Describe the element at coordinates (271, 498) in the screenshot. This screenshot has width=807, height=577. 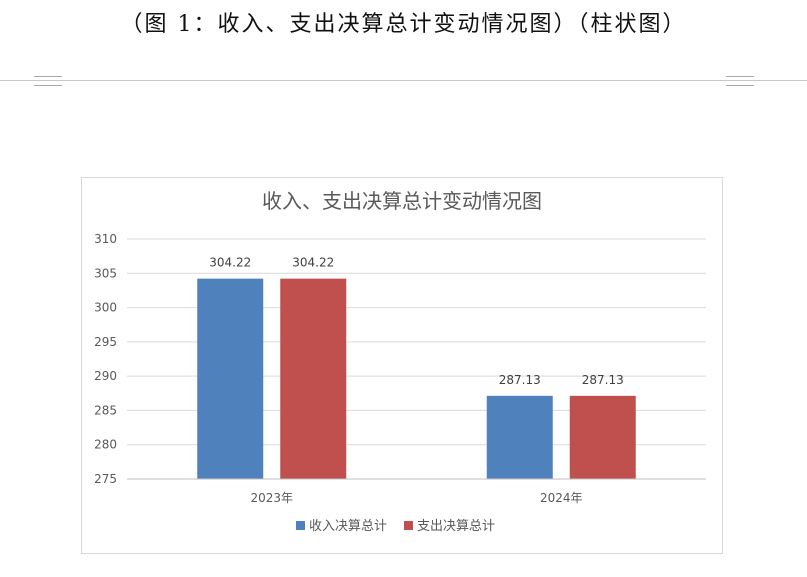
I see `x-tick-label: 2023年` at that location.